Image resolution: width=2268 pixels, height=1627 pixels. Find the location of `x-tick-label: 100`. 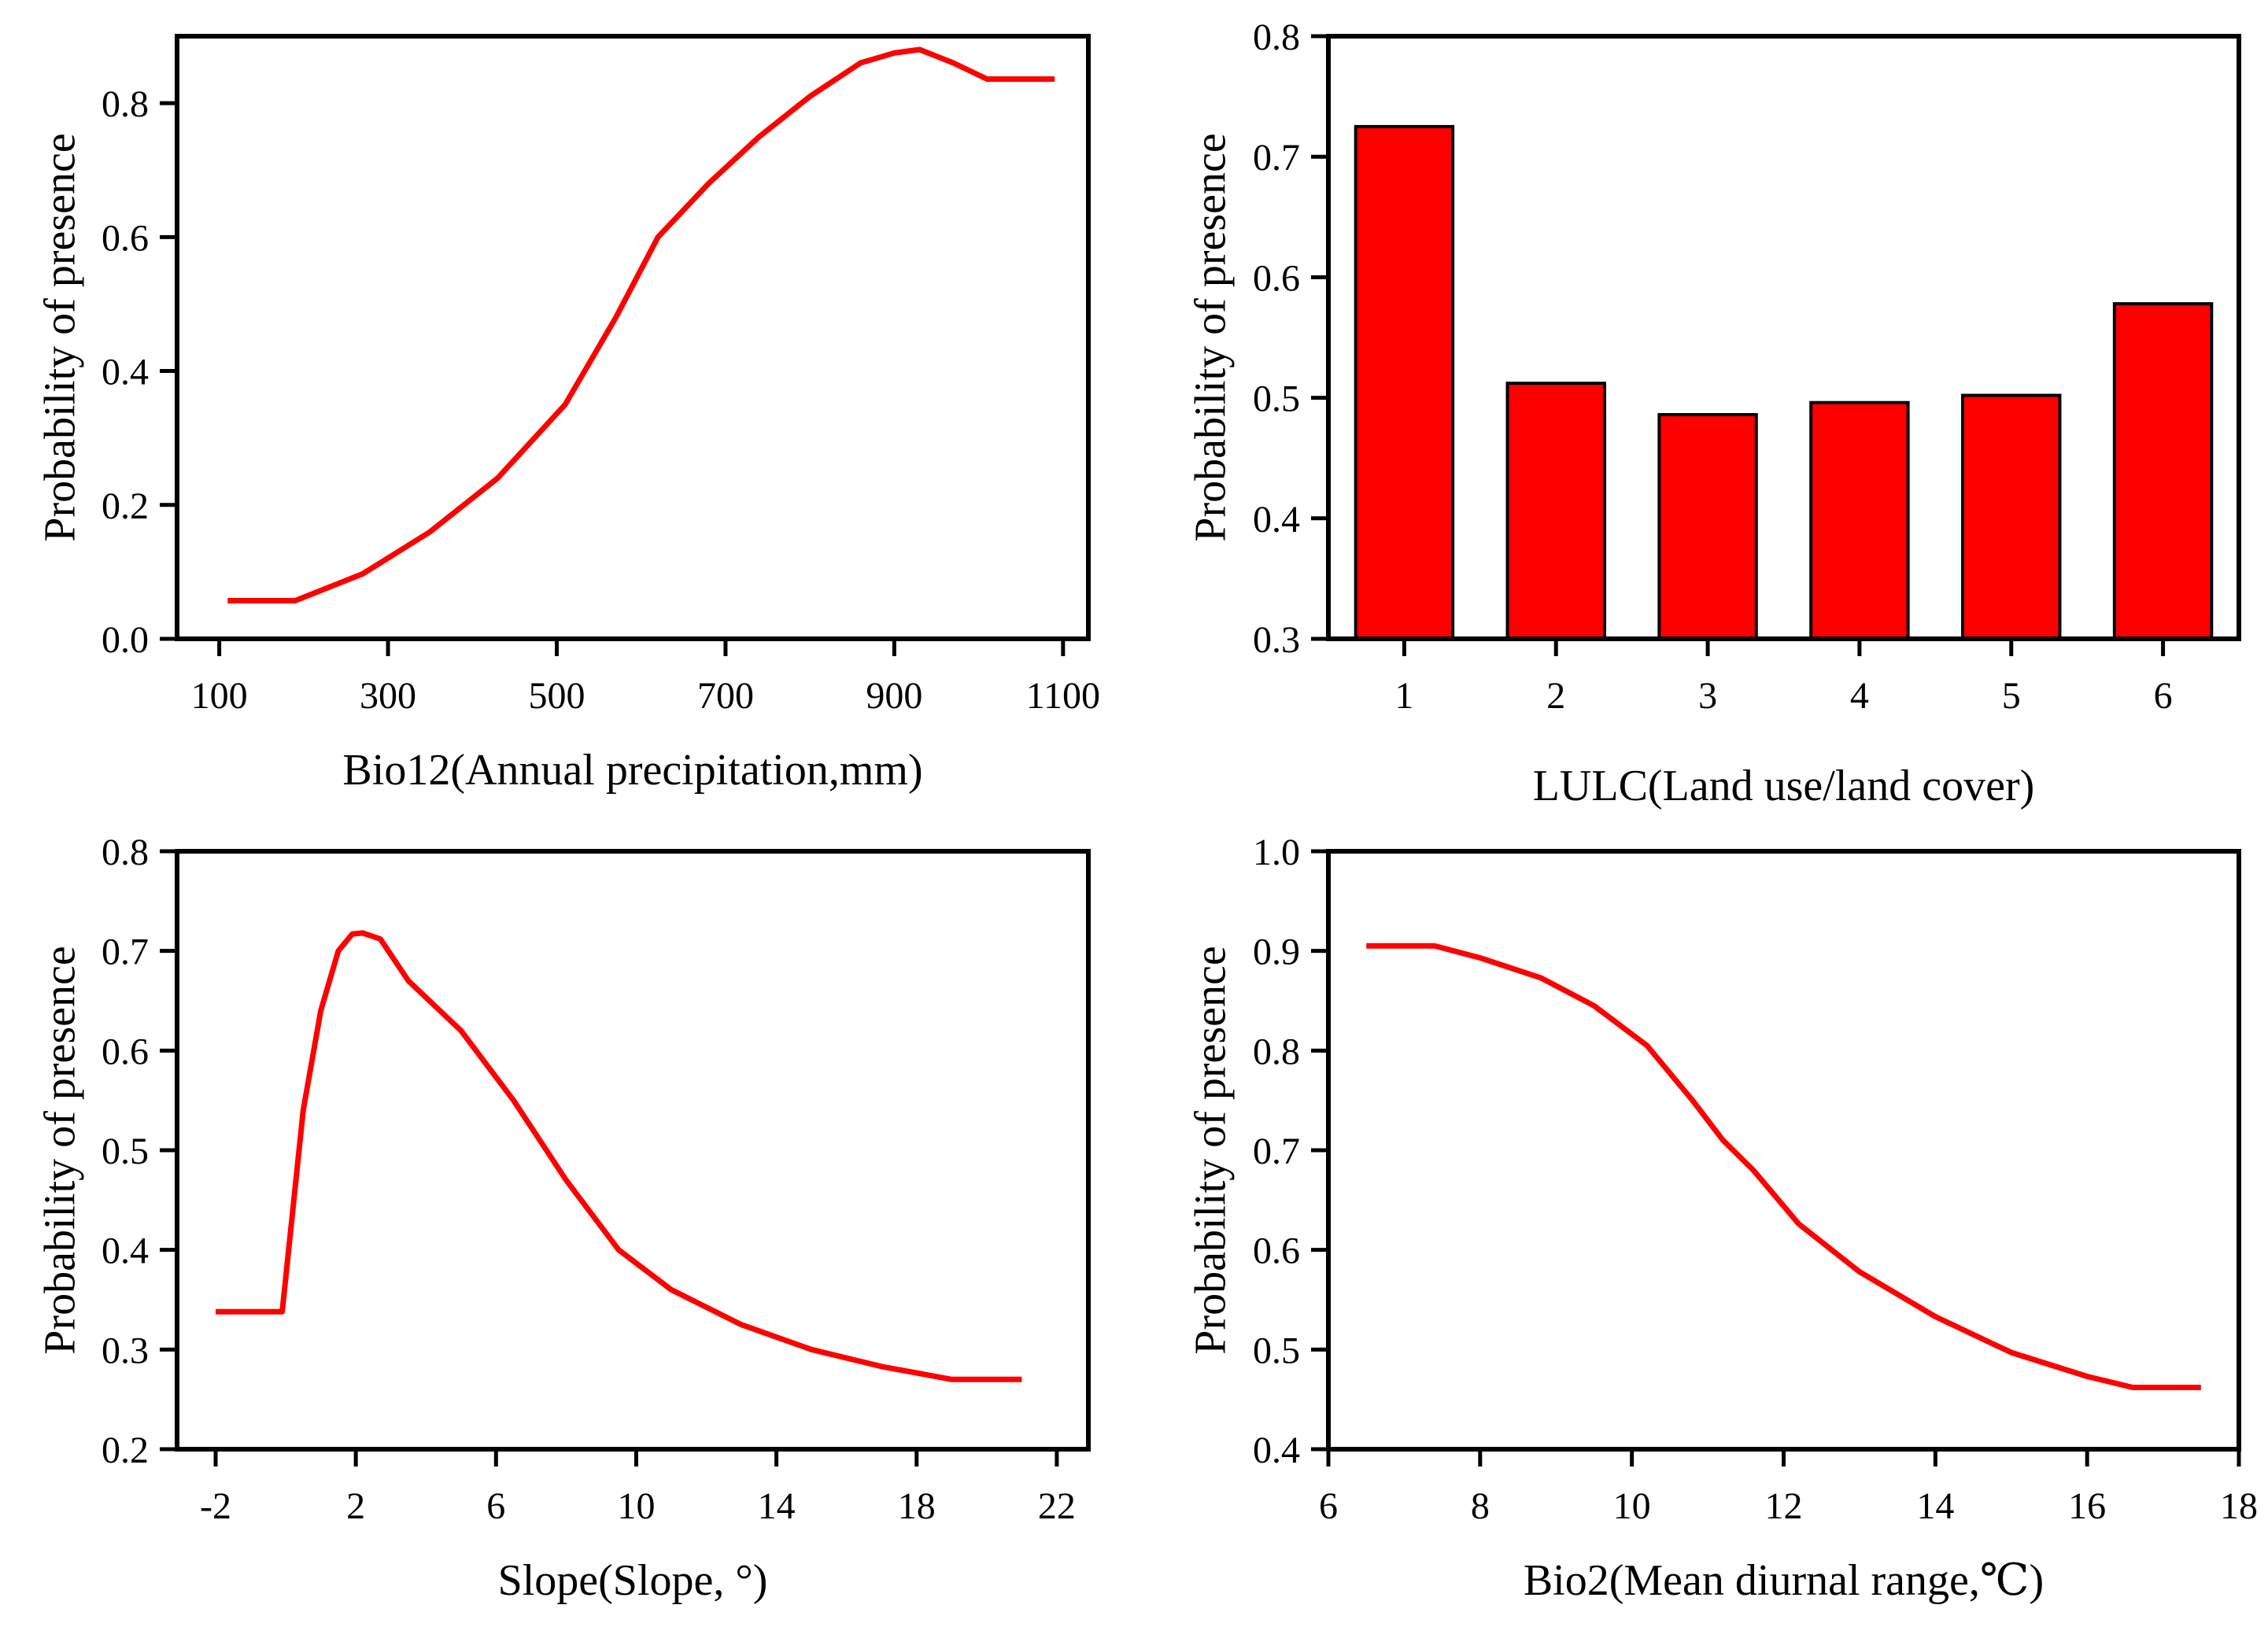

x-tick-label: 100 is located at coordinates (219, 696).